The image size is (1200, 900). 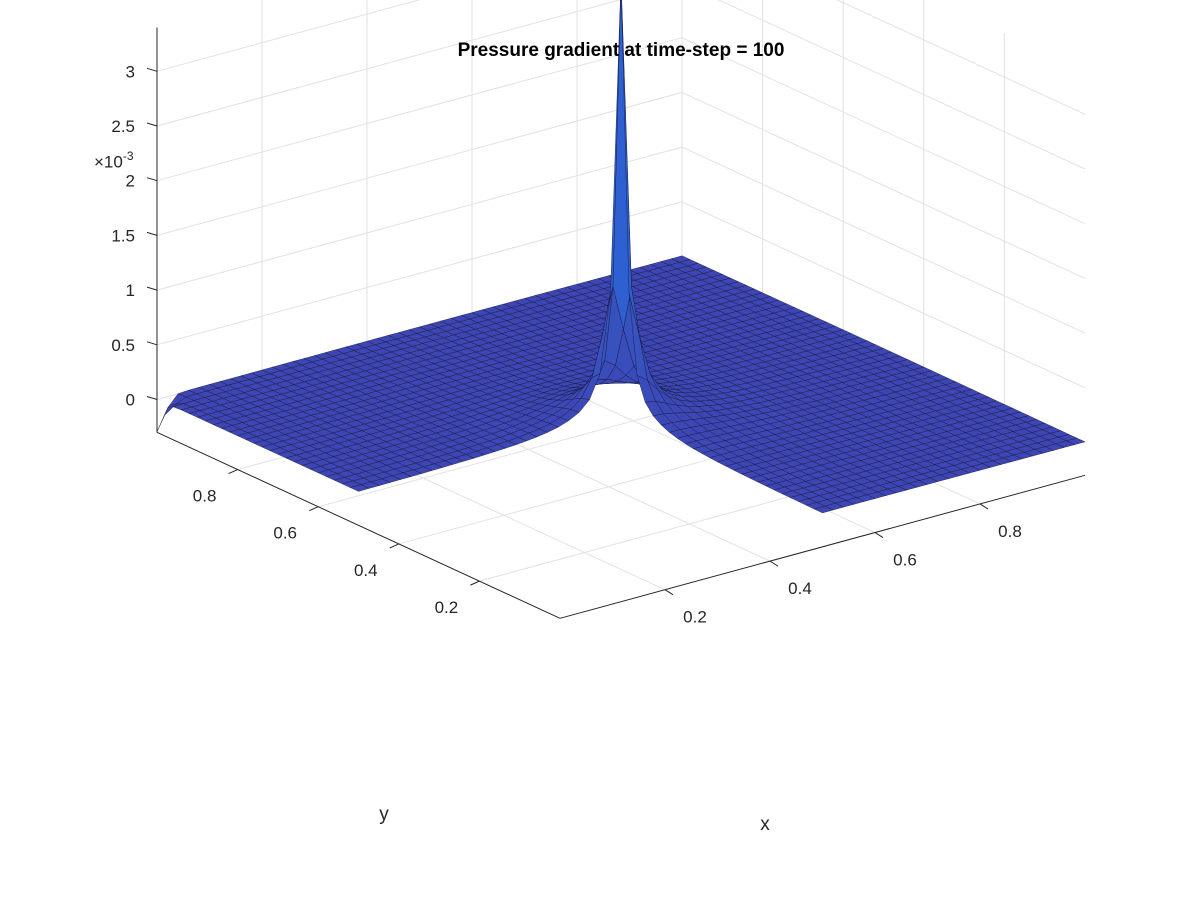 What do you see at coordinates (905, 560) in the screenshot?
I see `x-tick-label: 0.6` at bounding box center [905, 560].